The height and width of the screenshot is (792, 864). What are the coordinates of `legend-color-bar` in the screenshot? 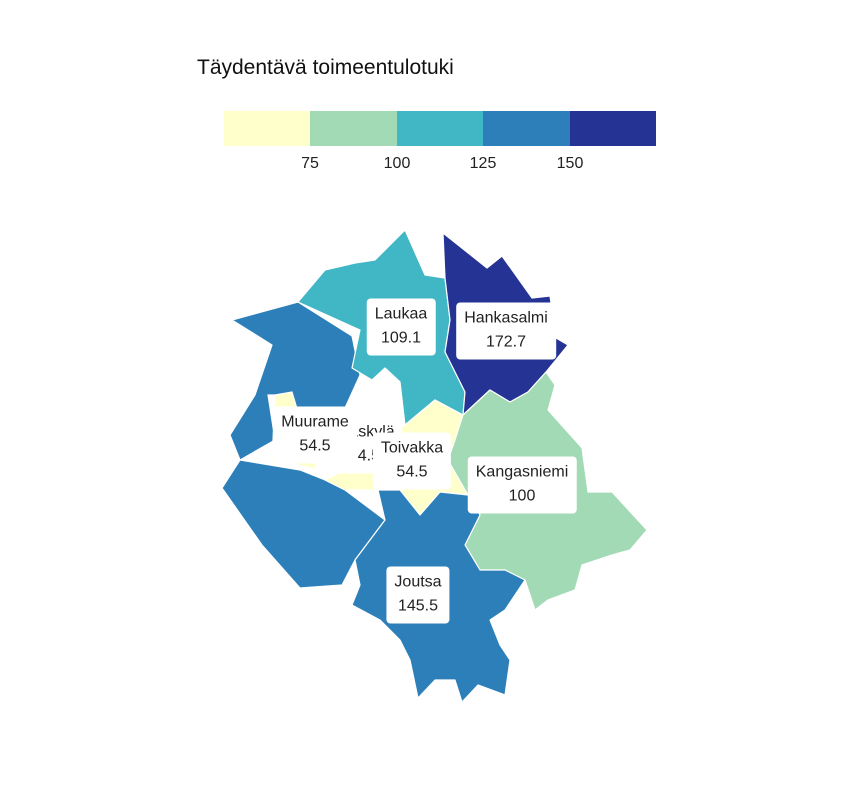 It's located at (440, 128).